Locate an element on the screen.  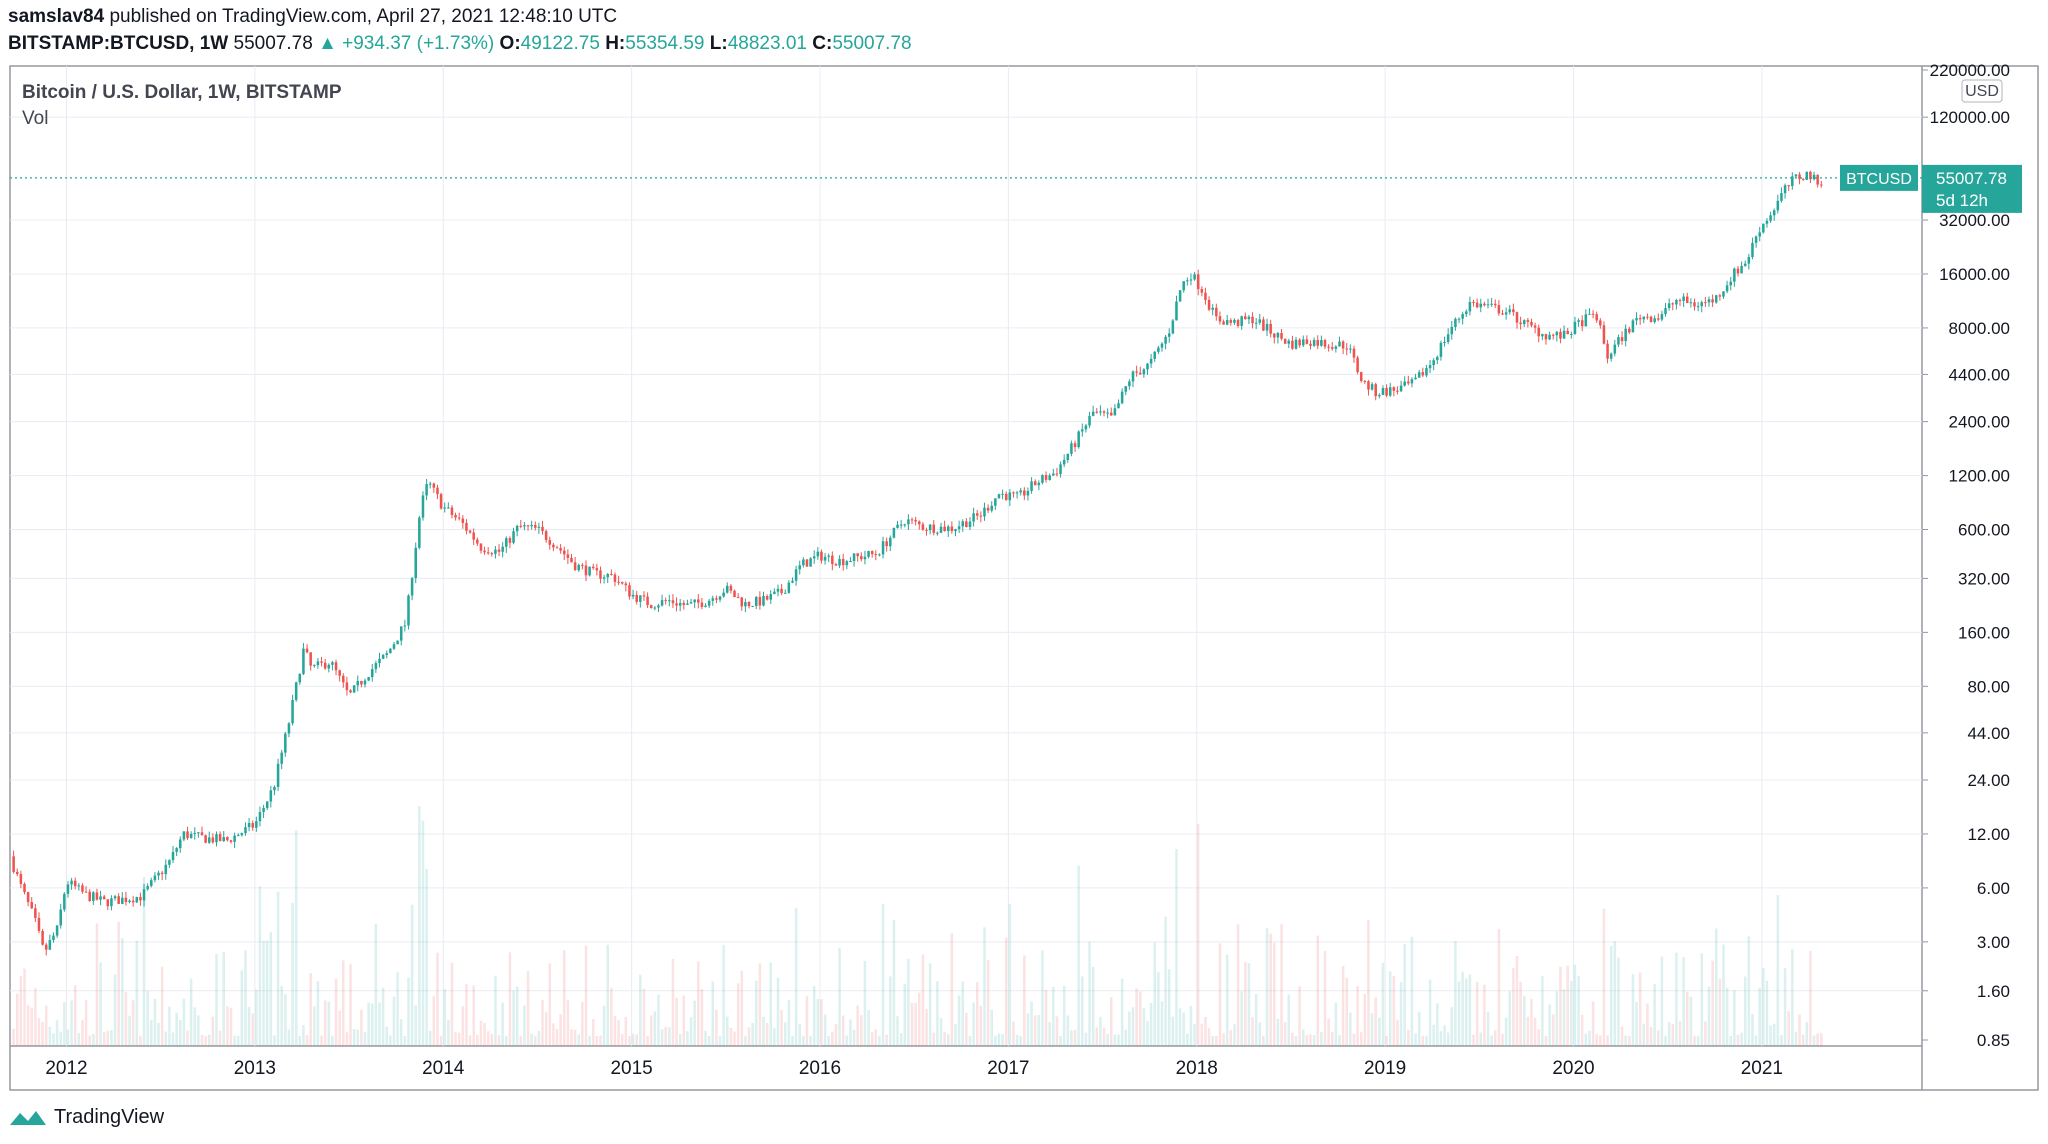
time-tick-label: 2016 is located at coordinates (820, 1068).